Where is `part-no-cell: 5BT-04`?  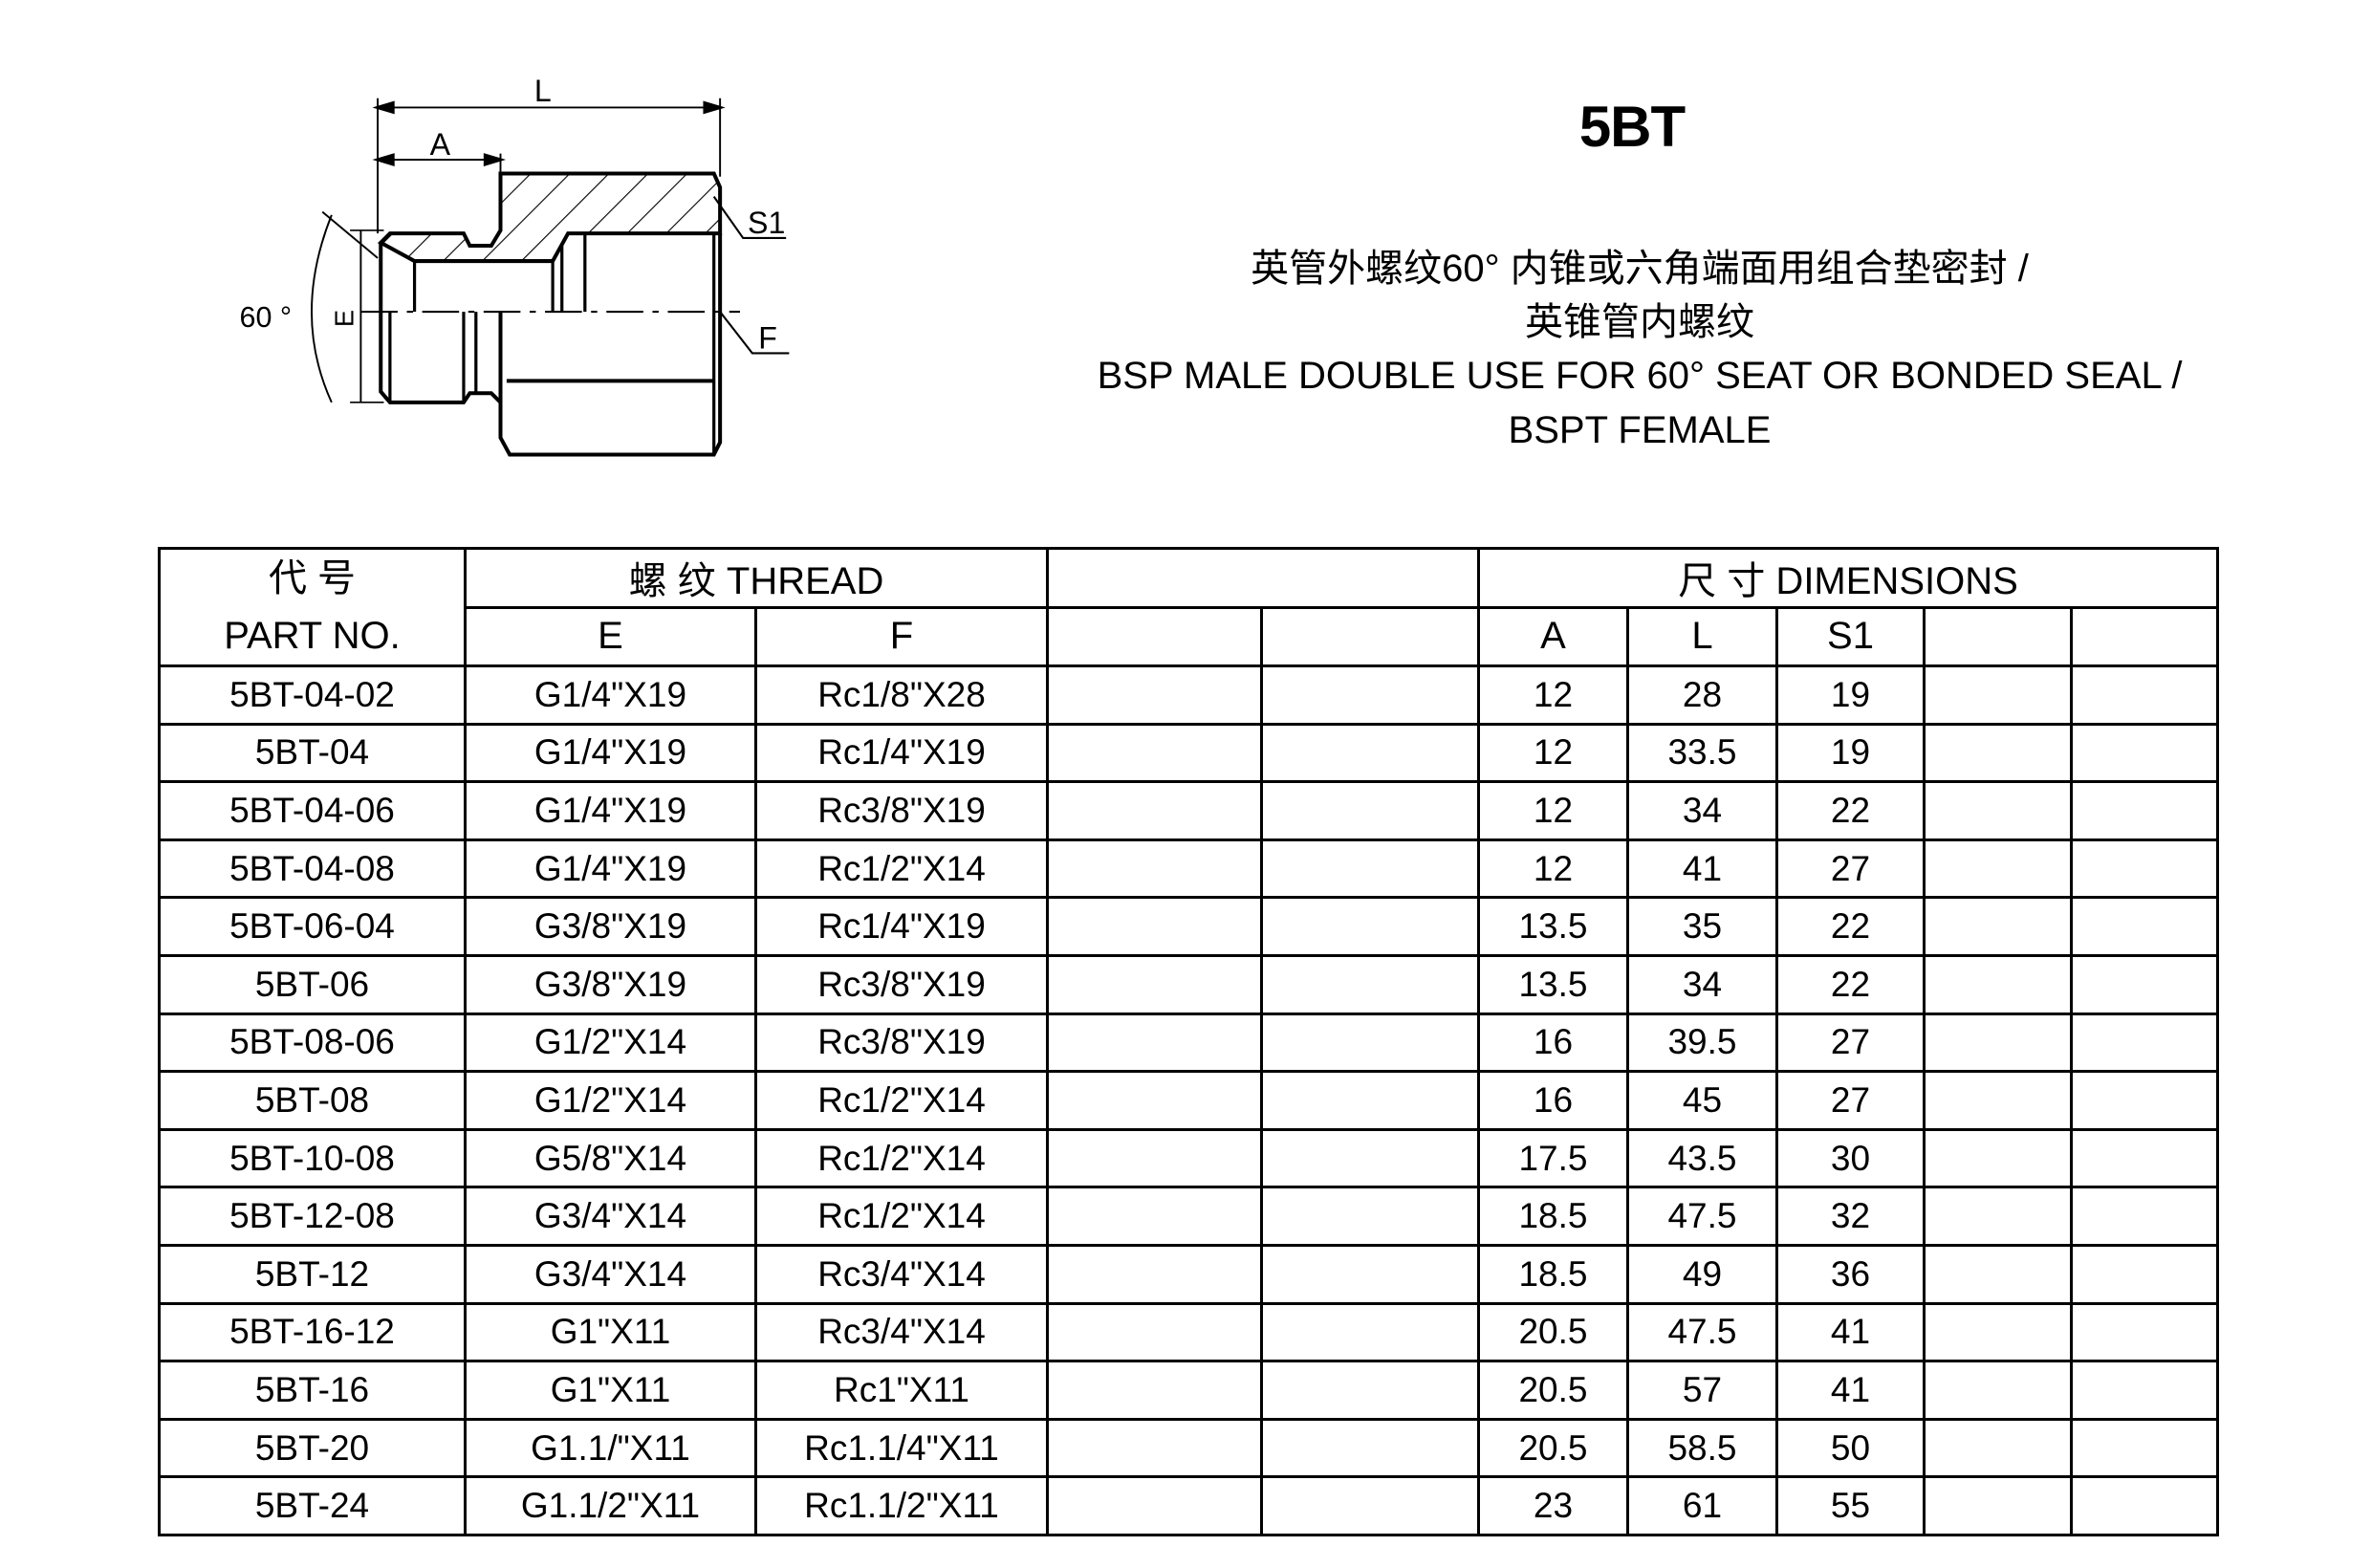 part-no-cell: 5BT-04 is located at coordinates (312, 753).